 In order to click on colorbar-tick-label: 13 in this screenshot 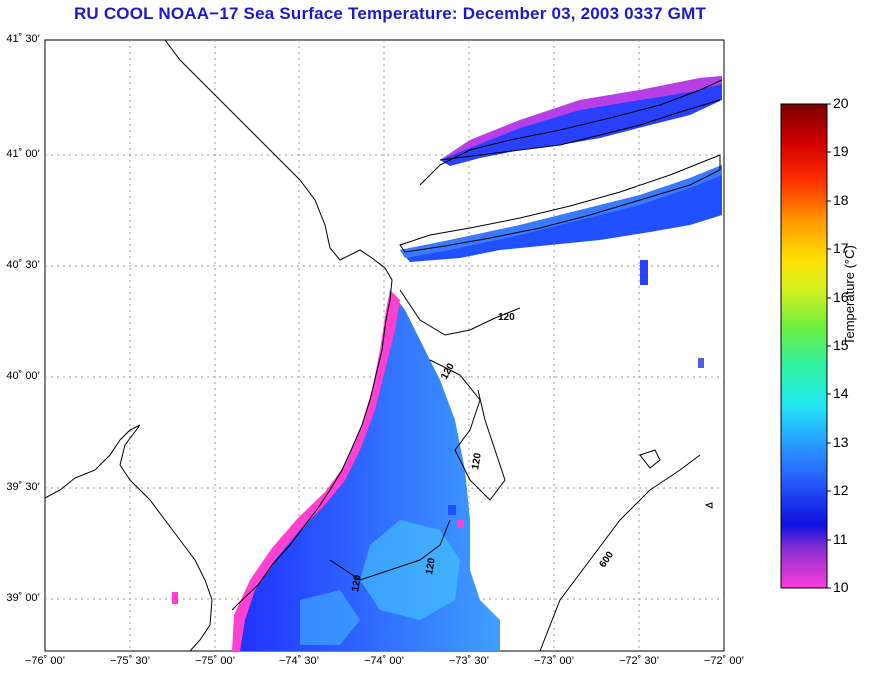, I will do `click(841, 442)`.